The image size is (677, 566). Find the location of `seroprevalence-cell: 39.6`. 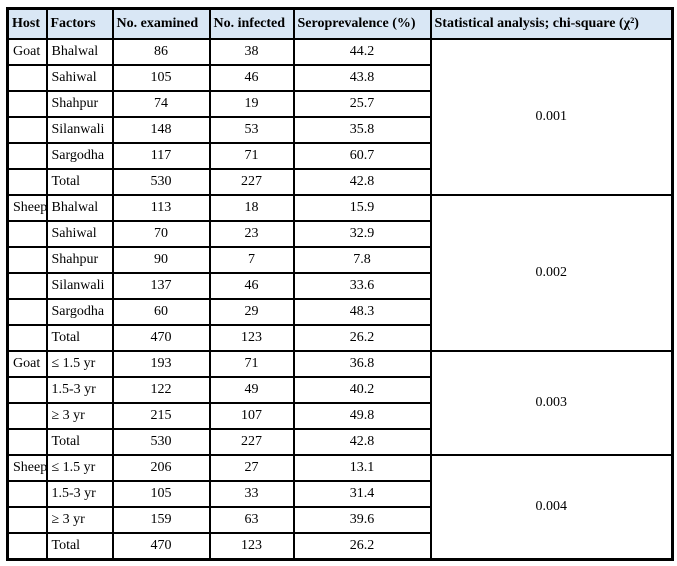

seroprevalence-cell: 39.6 is located at coordinates (362, 520).